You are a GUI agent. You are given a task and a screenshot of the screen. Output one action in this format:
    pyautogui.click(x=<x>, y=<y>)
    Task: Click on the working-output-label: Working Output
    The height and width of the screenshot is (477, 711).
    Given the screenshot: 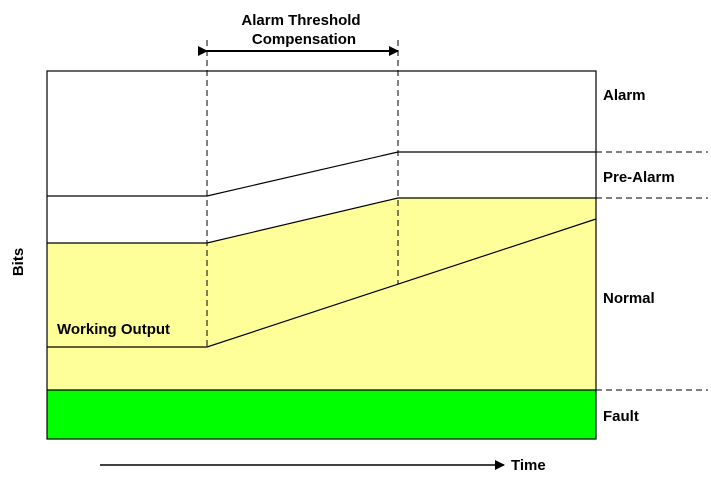 What is the action you would take?
    pyautogui.click(x=113, y=329)
    